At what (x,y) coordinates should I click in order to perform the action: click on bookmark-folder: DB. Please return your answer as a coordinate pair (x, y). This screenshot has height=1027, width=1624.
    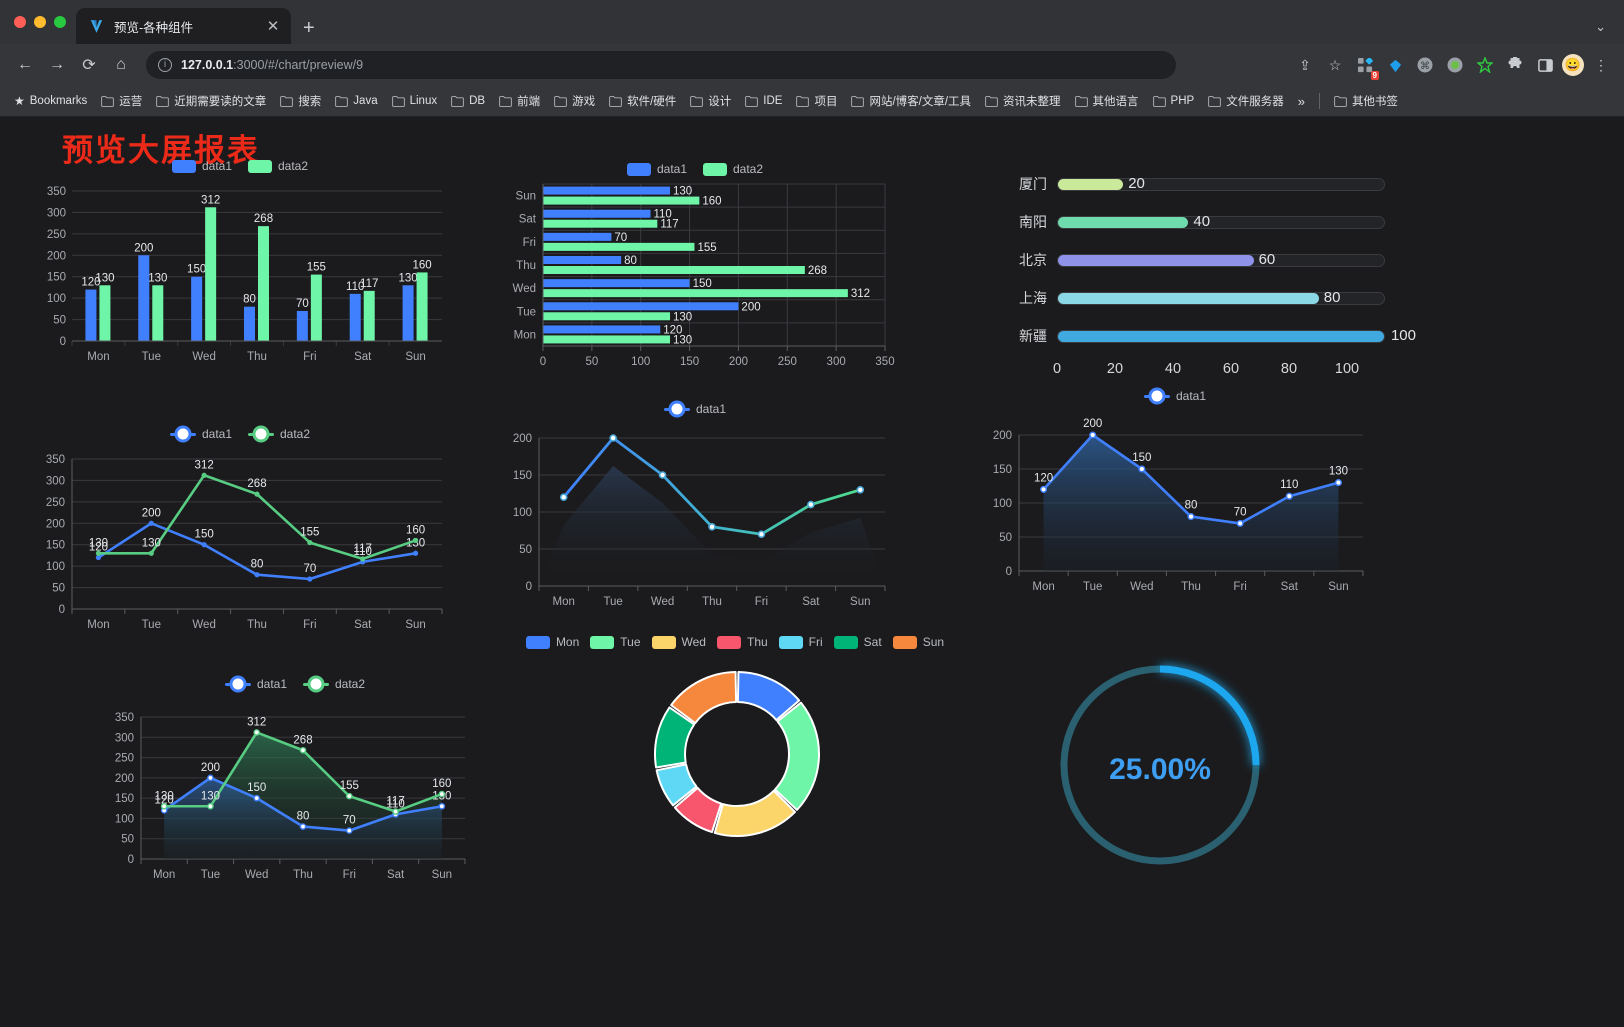
    Looking at the image, I should click on (468, 101).